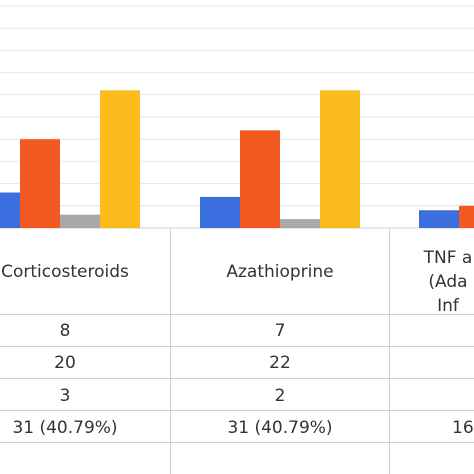  I want to click on bar-series-1-azathioprine, so click(220, 212).